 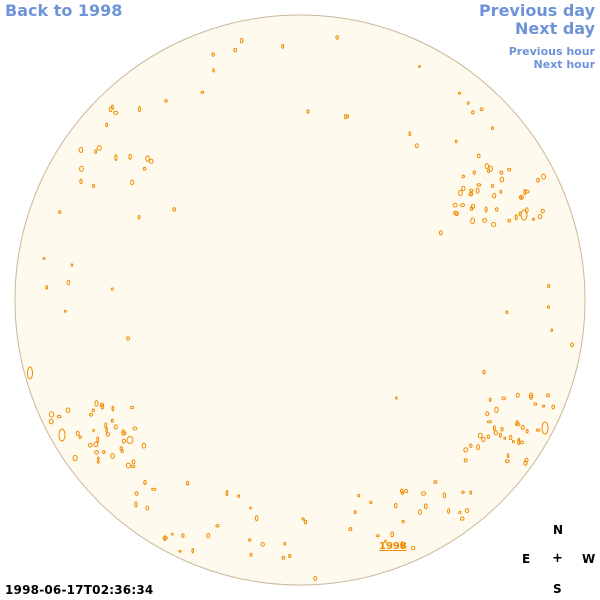 I want to click on compass-south-label: S, so click(x=557, y=589).